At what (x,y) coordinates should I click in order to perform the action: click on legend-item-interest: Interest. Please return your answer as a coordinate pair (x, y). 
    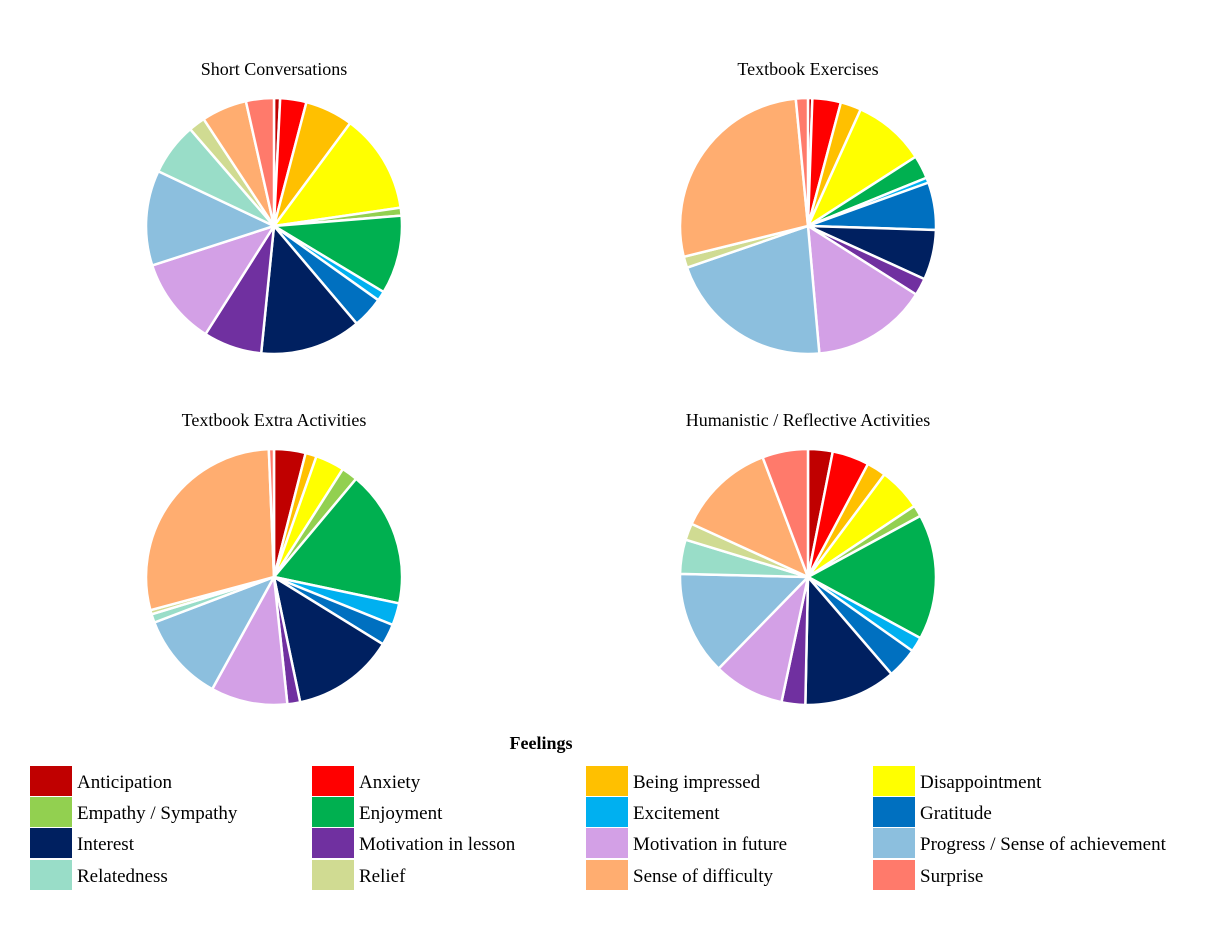
    Looking at the image, I should click on (82, 843).